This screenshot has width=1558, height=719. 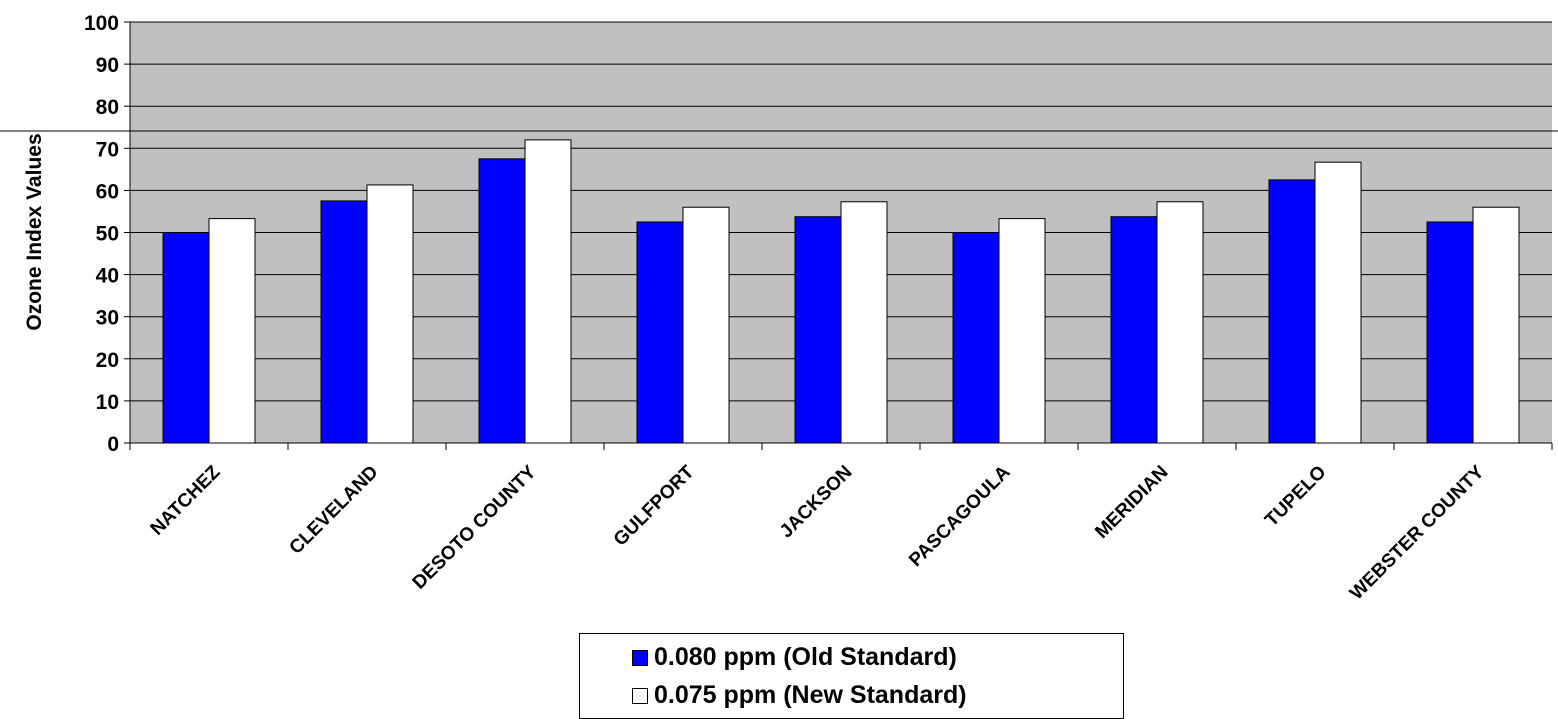 I want to click on legend-label-old-standard: 0.080 ppm (Old Standard), so click(x=805, y=657).